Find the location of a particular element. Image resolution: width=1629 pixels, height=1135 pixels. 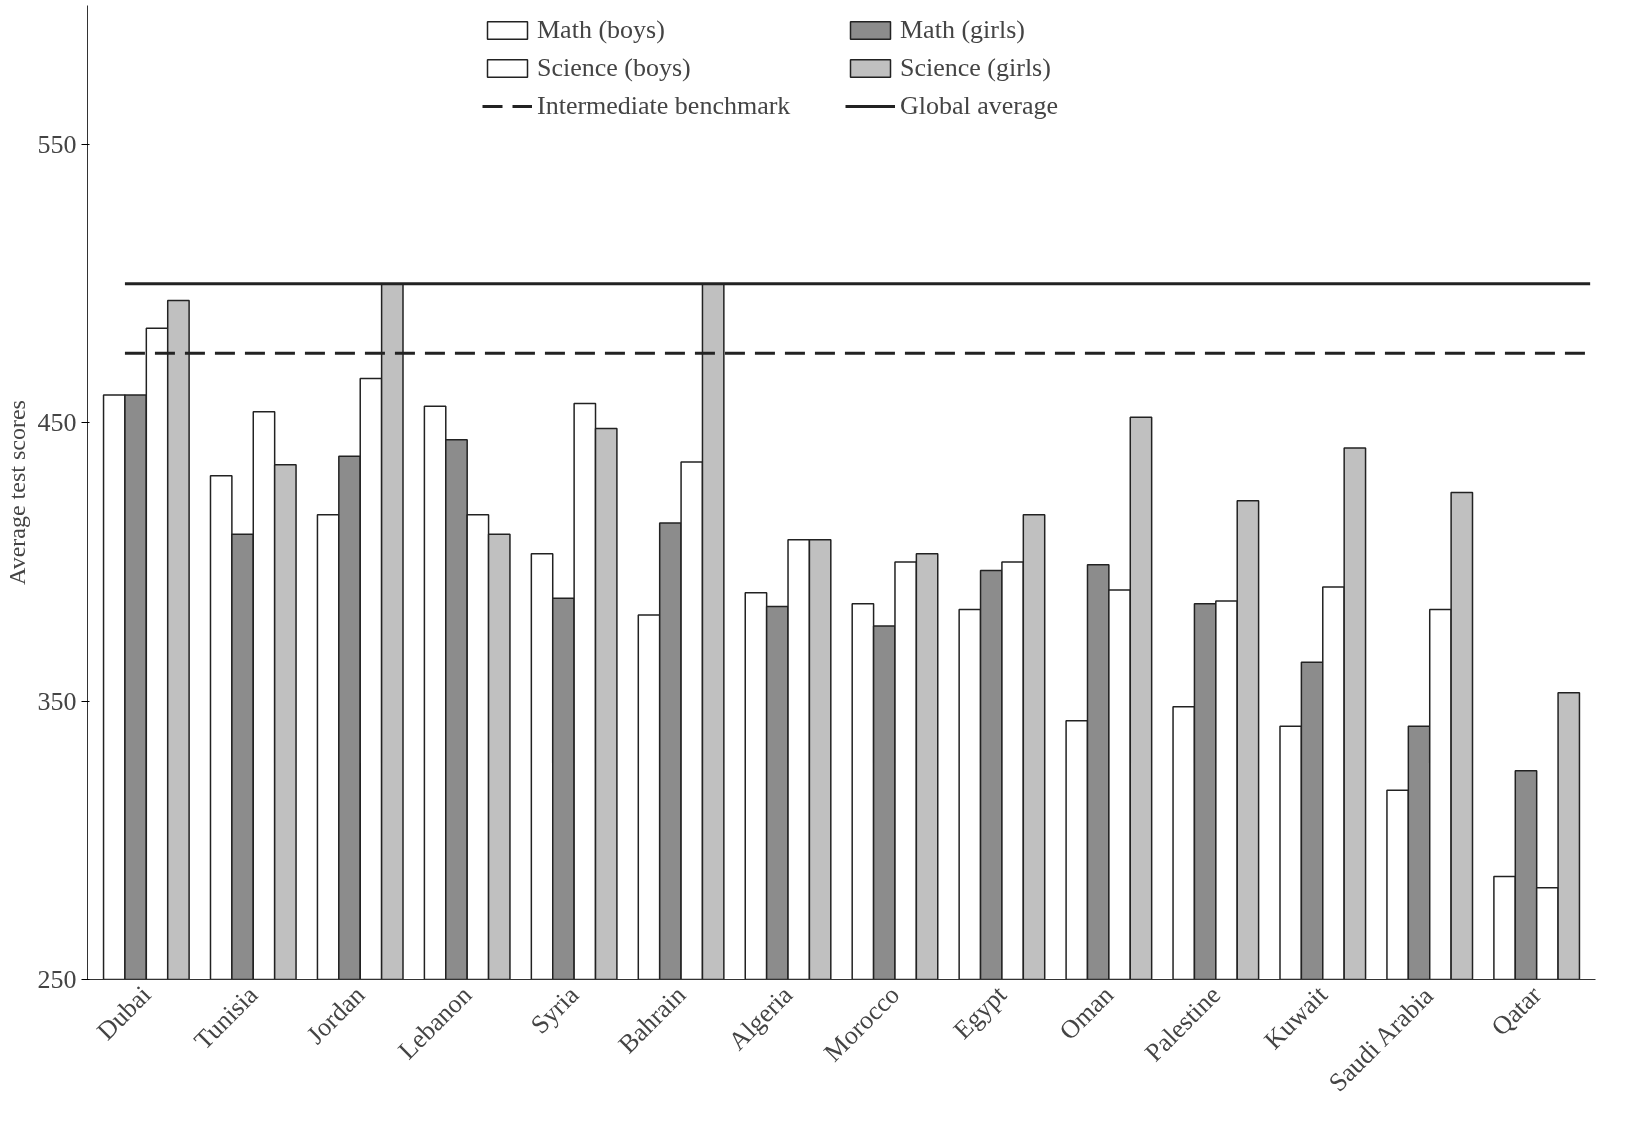

legend-label: Science (boys) is located at coordinates (614, 68).